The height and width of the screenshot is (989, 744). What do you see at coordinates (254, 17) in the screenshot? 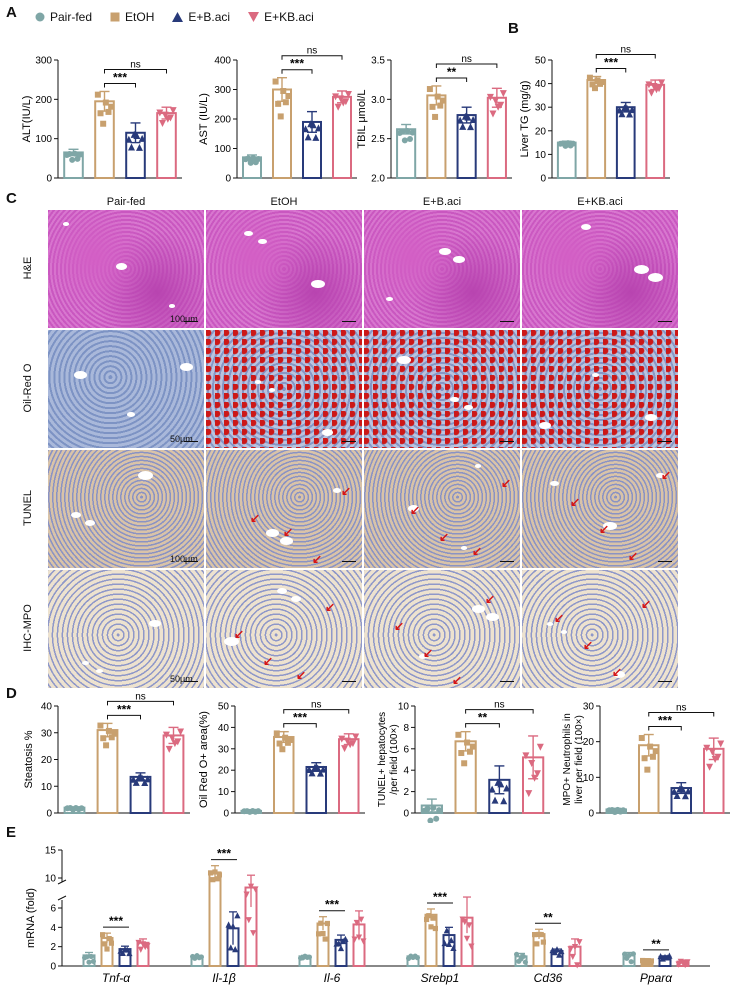
I see `triangle-down-marker-icon` at bounding box center [254, 17].